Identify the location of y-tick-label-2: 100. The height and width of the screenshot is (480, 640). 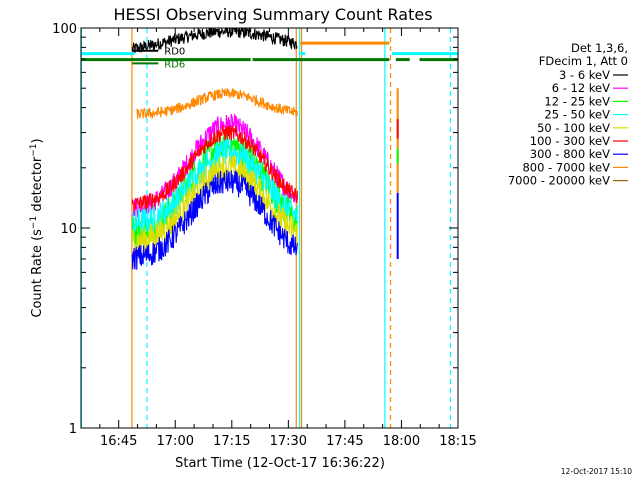
(64, 29).